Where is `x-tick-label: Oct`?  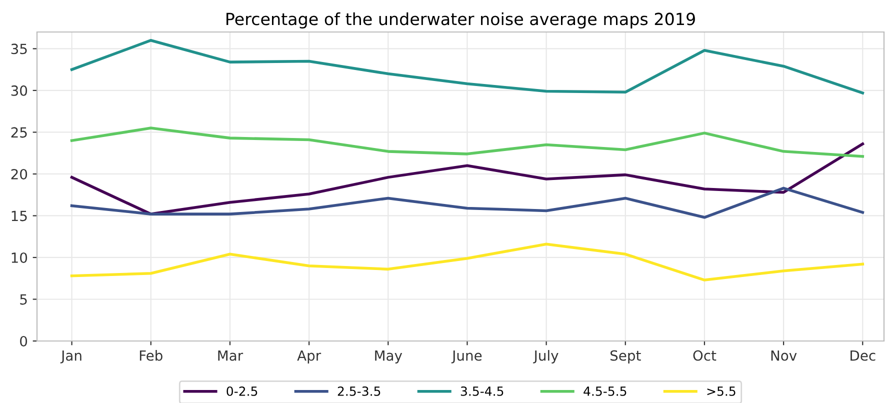 x-tick-label: Oct is located at coordinates (704, 355).